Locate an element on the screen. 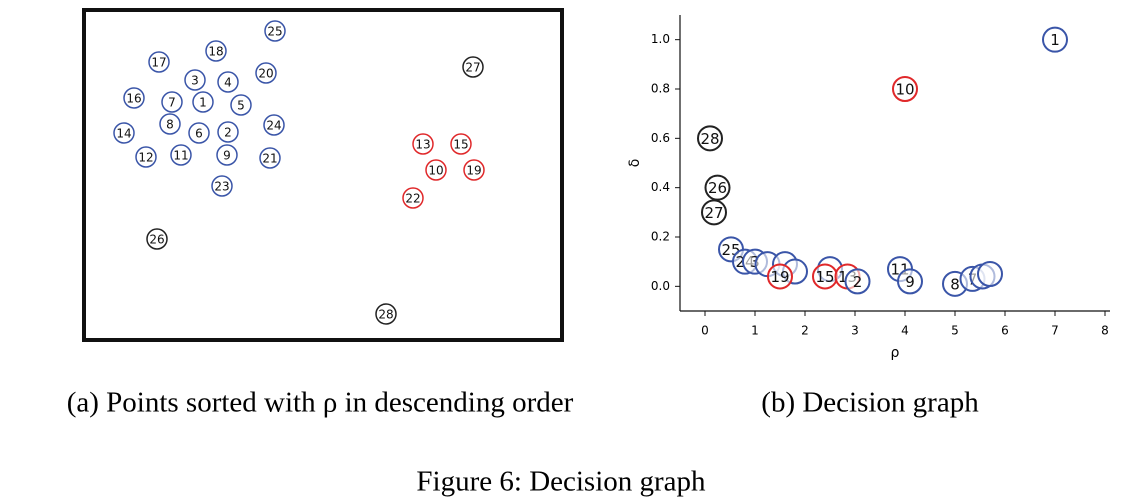 This screenshot has height=504, width=1123. x-tick-label: 3 is located at coordinates (855, 331).